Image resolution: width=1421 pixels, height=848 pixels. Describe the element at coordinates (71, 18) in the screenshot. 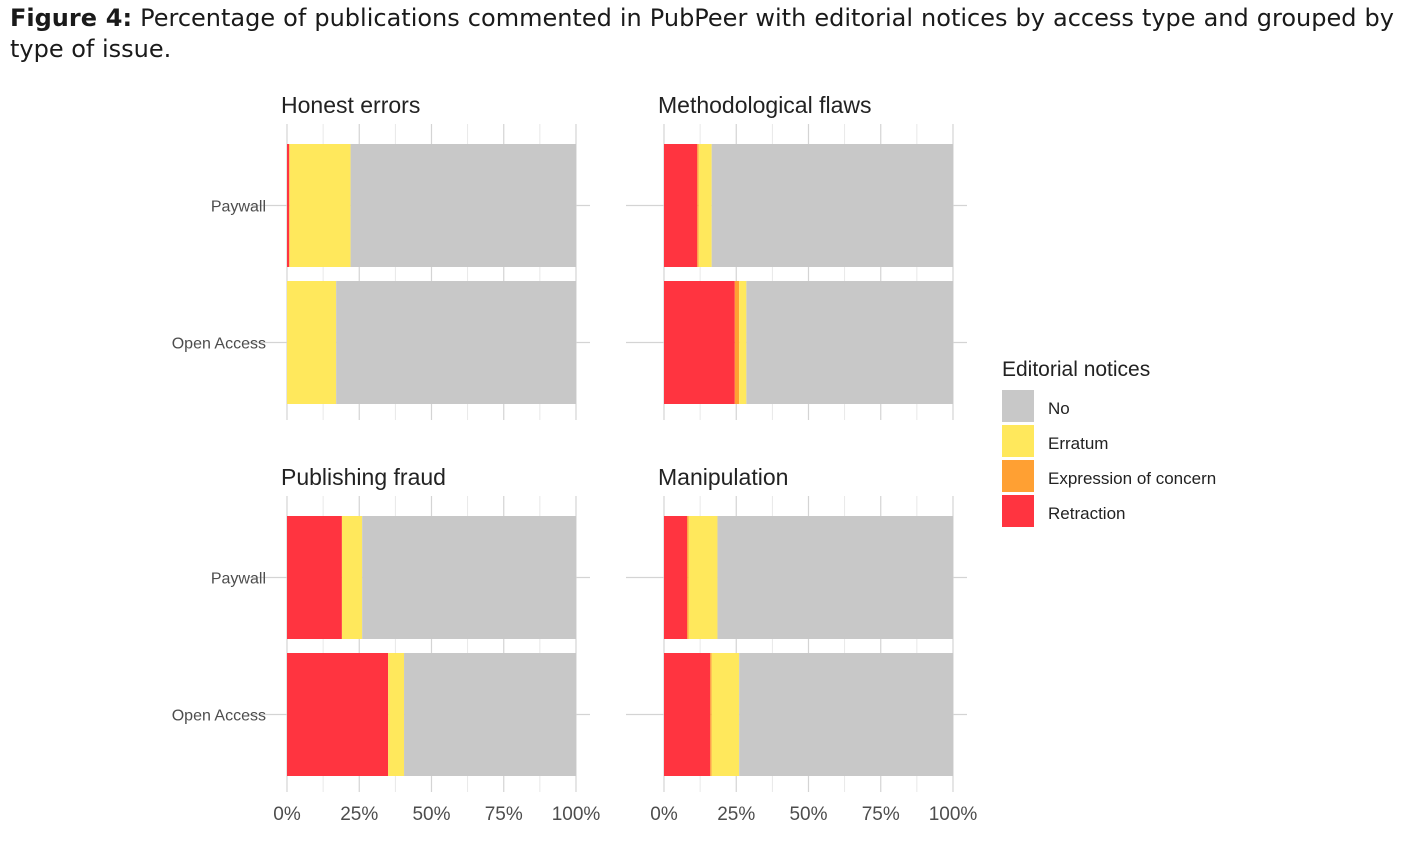

I see `figure-caption-label: Figure 4:` at that location.